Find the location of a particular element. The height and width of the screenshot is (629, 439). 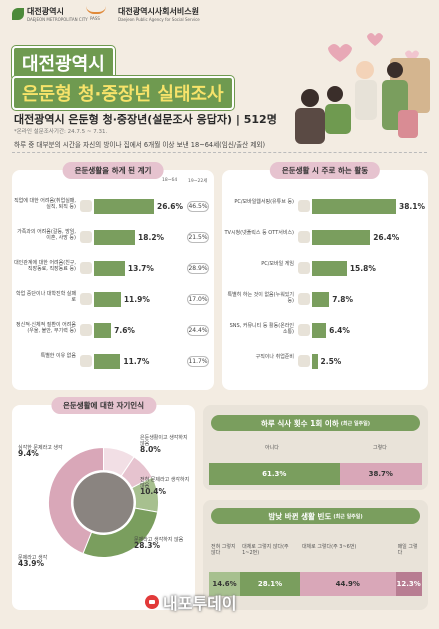

activity-row: PC/모바일 게임 15.8% is located at coordinates (325, 269).